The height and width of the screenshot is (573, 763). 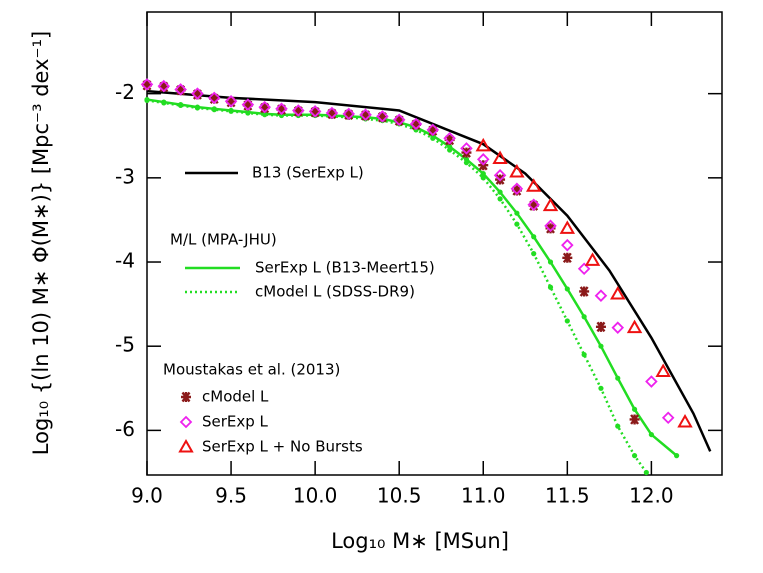 What do you see at coordinates (567, 496) in the screenshot?
I see `x-tick-label: 11.5` at bounding box center [567, 496].